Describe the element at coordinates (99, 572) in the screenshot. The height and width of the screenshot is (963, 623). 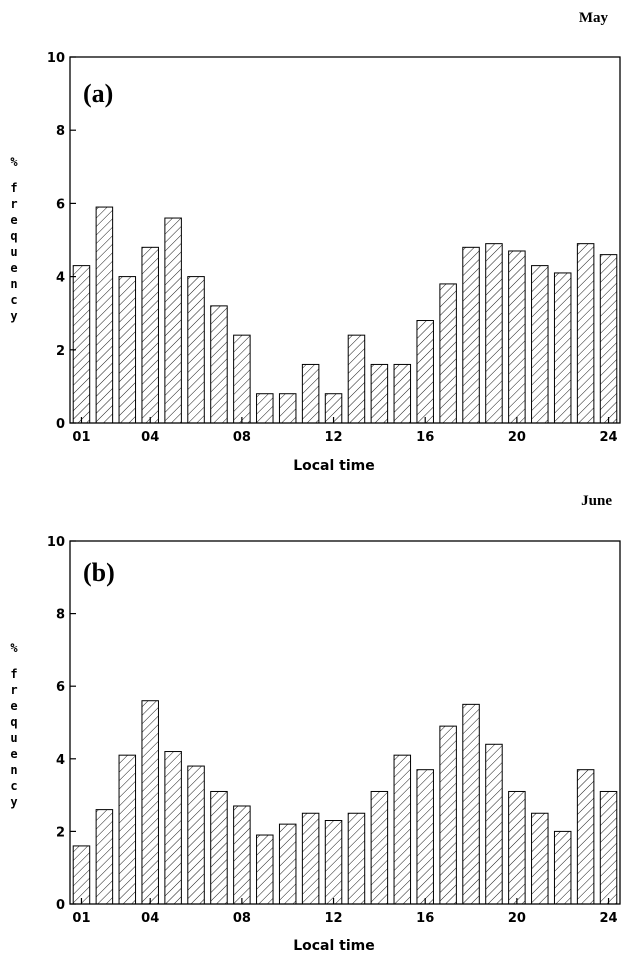
I see `panel-label: (b)` at that location.